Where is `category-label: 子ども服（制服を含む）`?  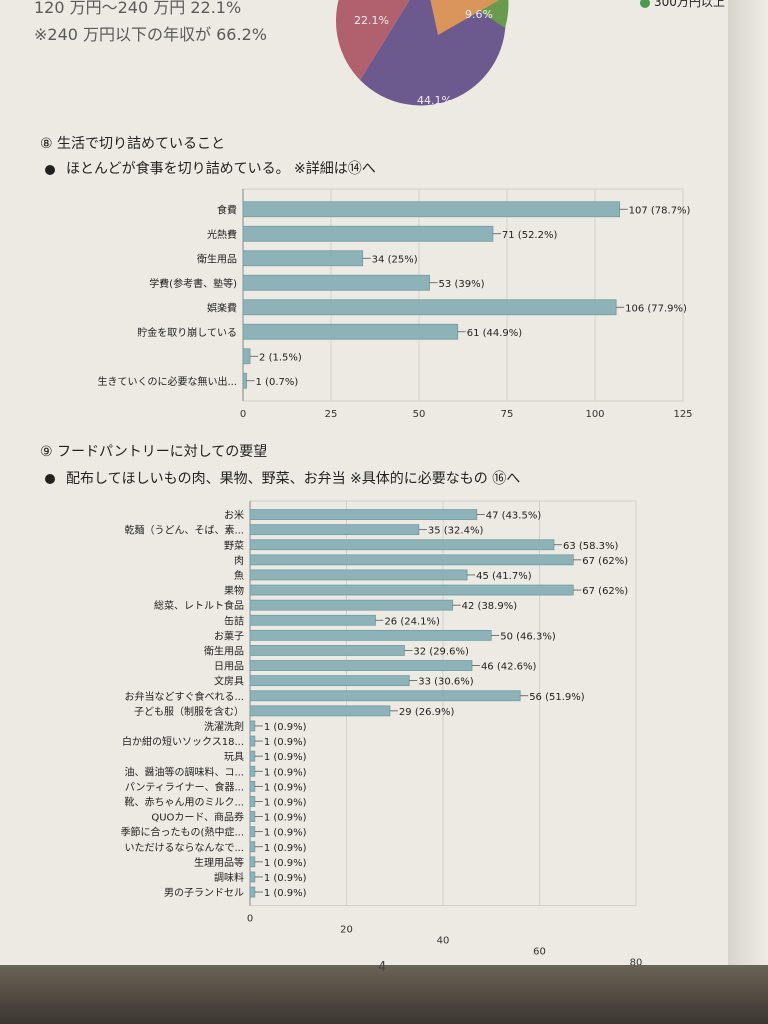 category-label: 子ども服（制服を含む） is located at coordinates (189, 711).